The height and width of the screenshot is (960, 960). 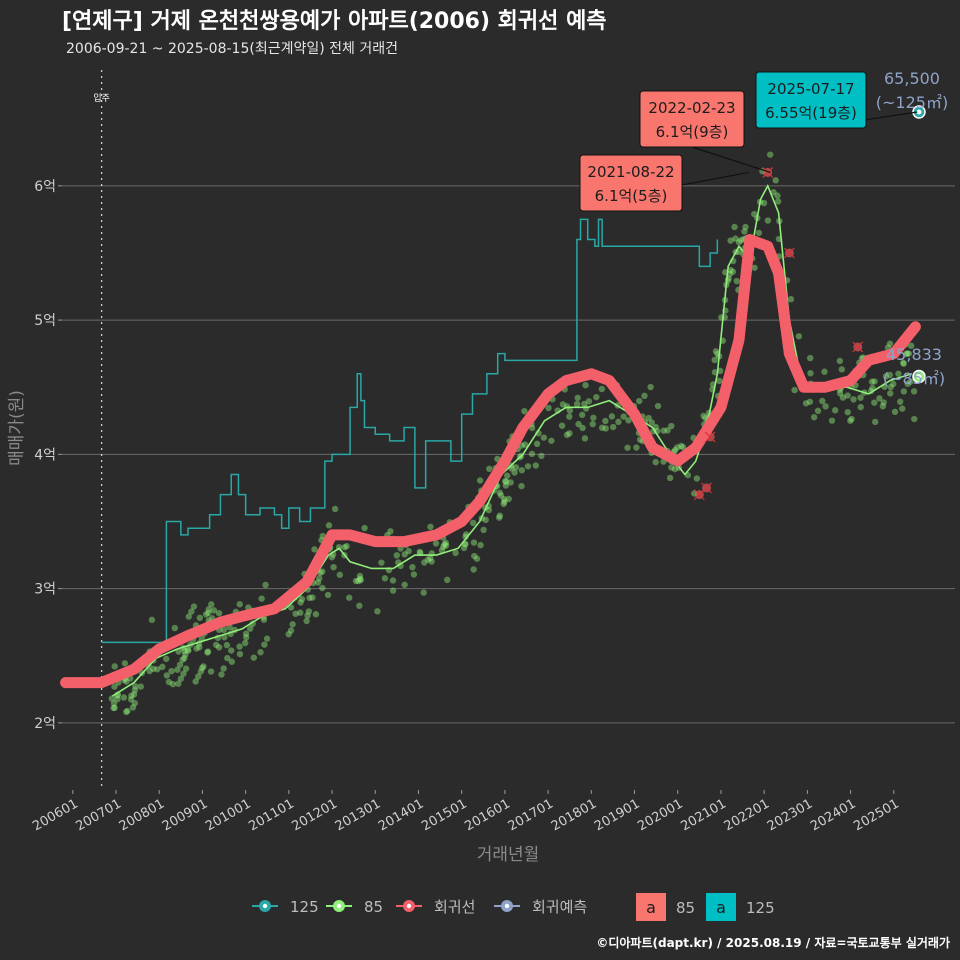 What do you see at coordinates (48, 455) in the screenshot?
I see `y-axis: 2억 3억 4억 5억 6억` at bounding box center [48, 455].